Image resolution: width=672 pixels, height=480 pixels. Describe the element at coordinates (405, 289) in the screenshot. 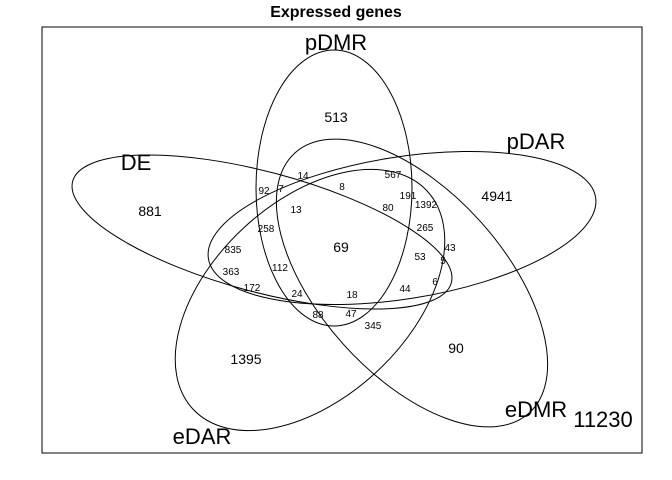

I see `region-count: 44` at that location.